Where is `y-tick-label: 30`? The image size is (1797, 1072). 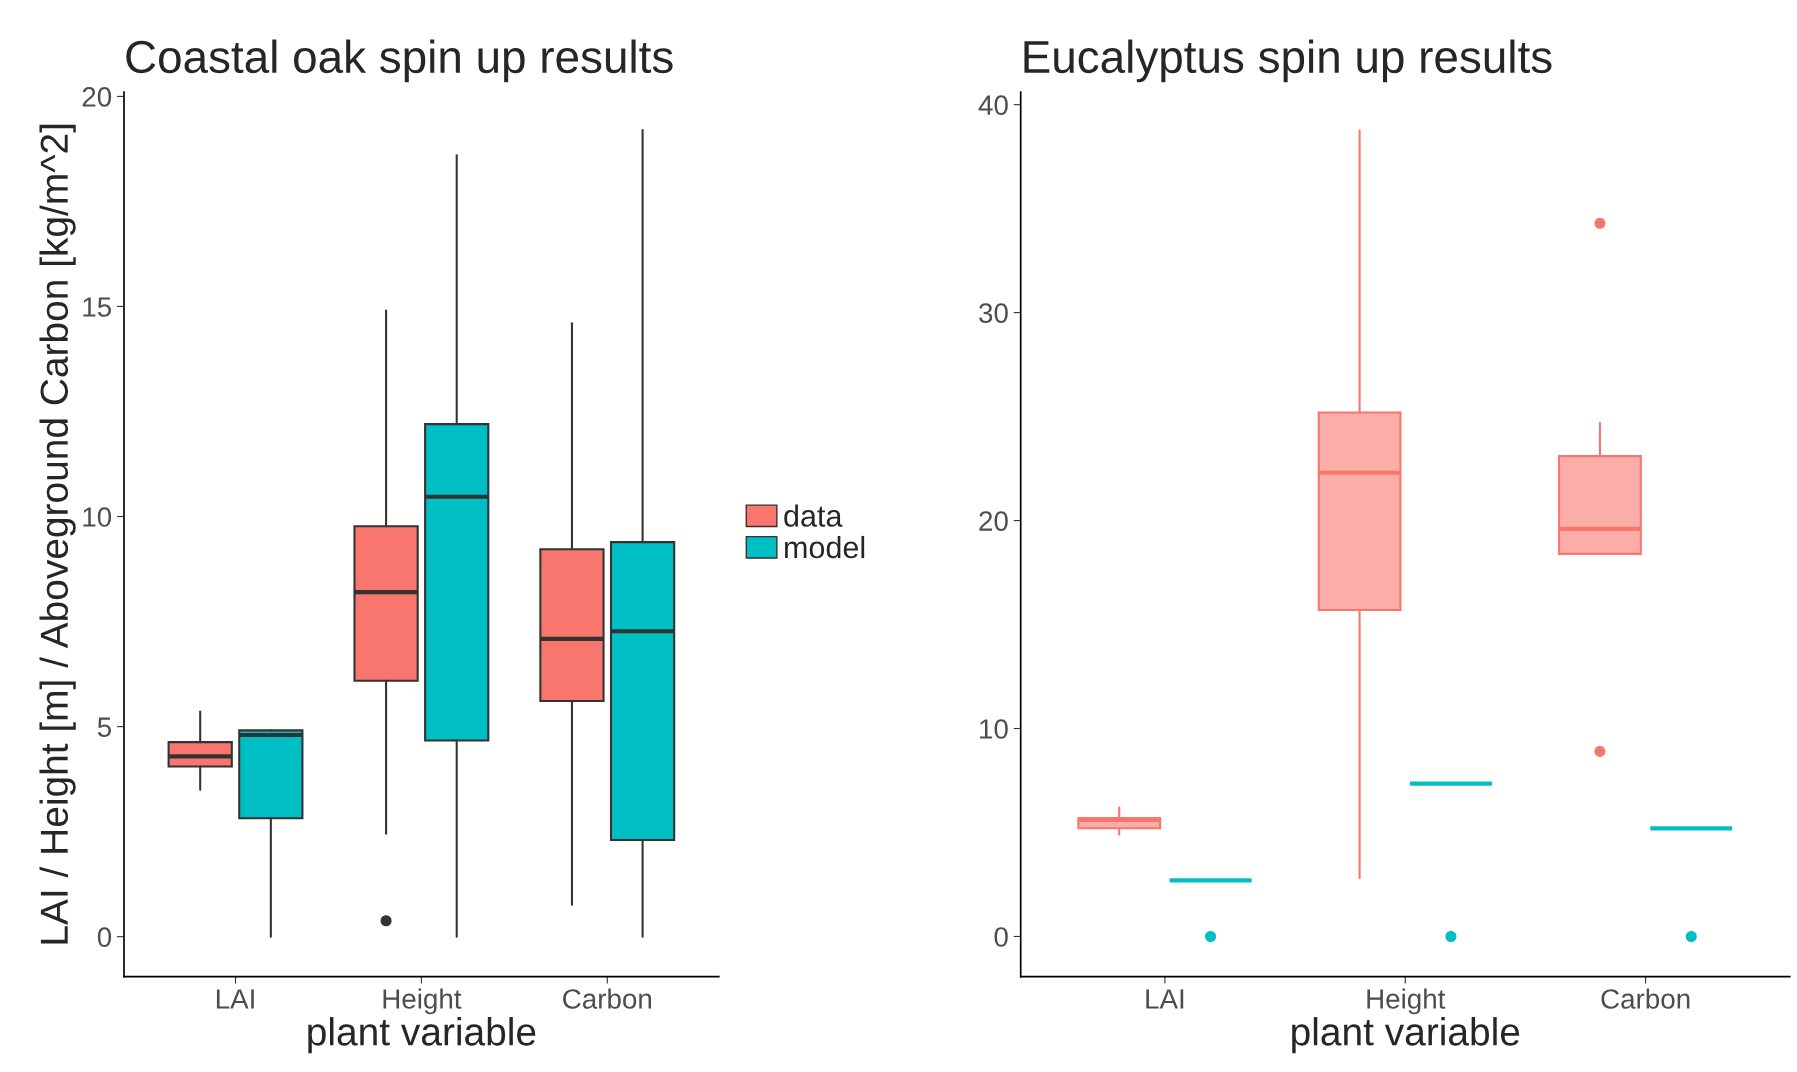 y-tick-label: 30 is located at coordinates (993, 313).